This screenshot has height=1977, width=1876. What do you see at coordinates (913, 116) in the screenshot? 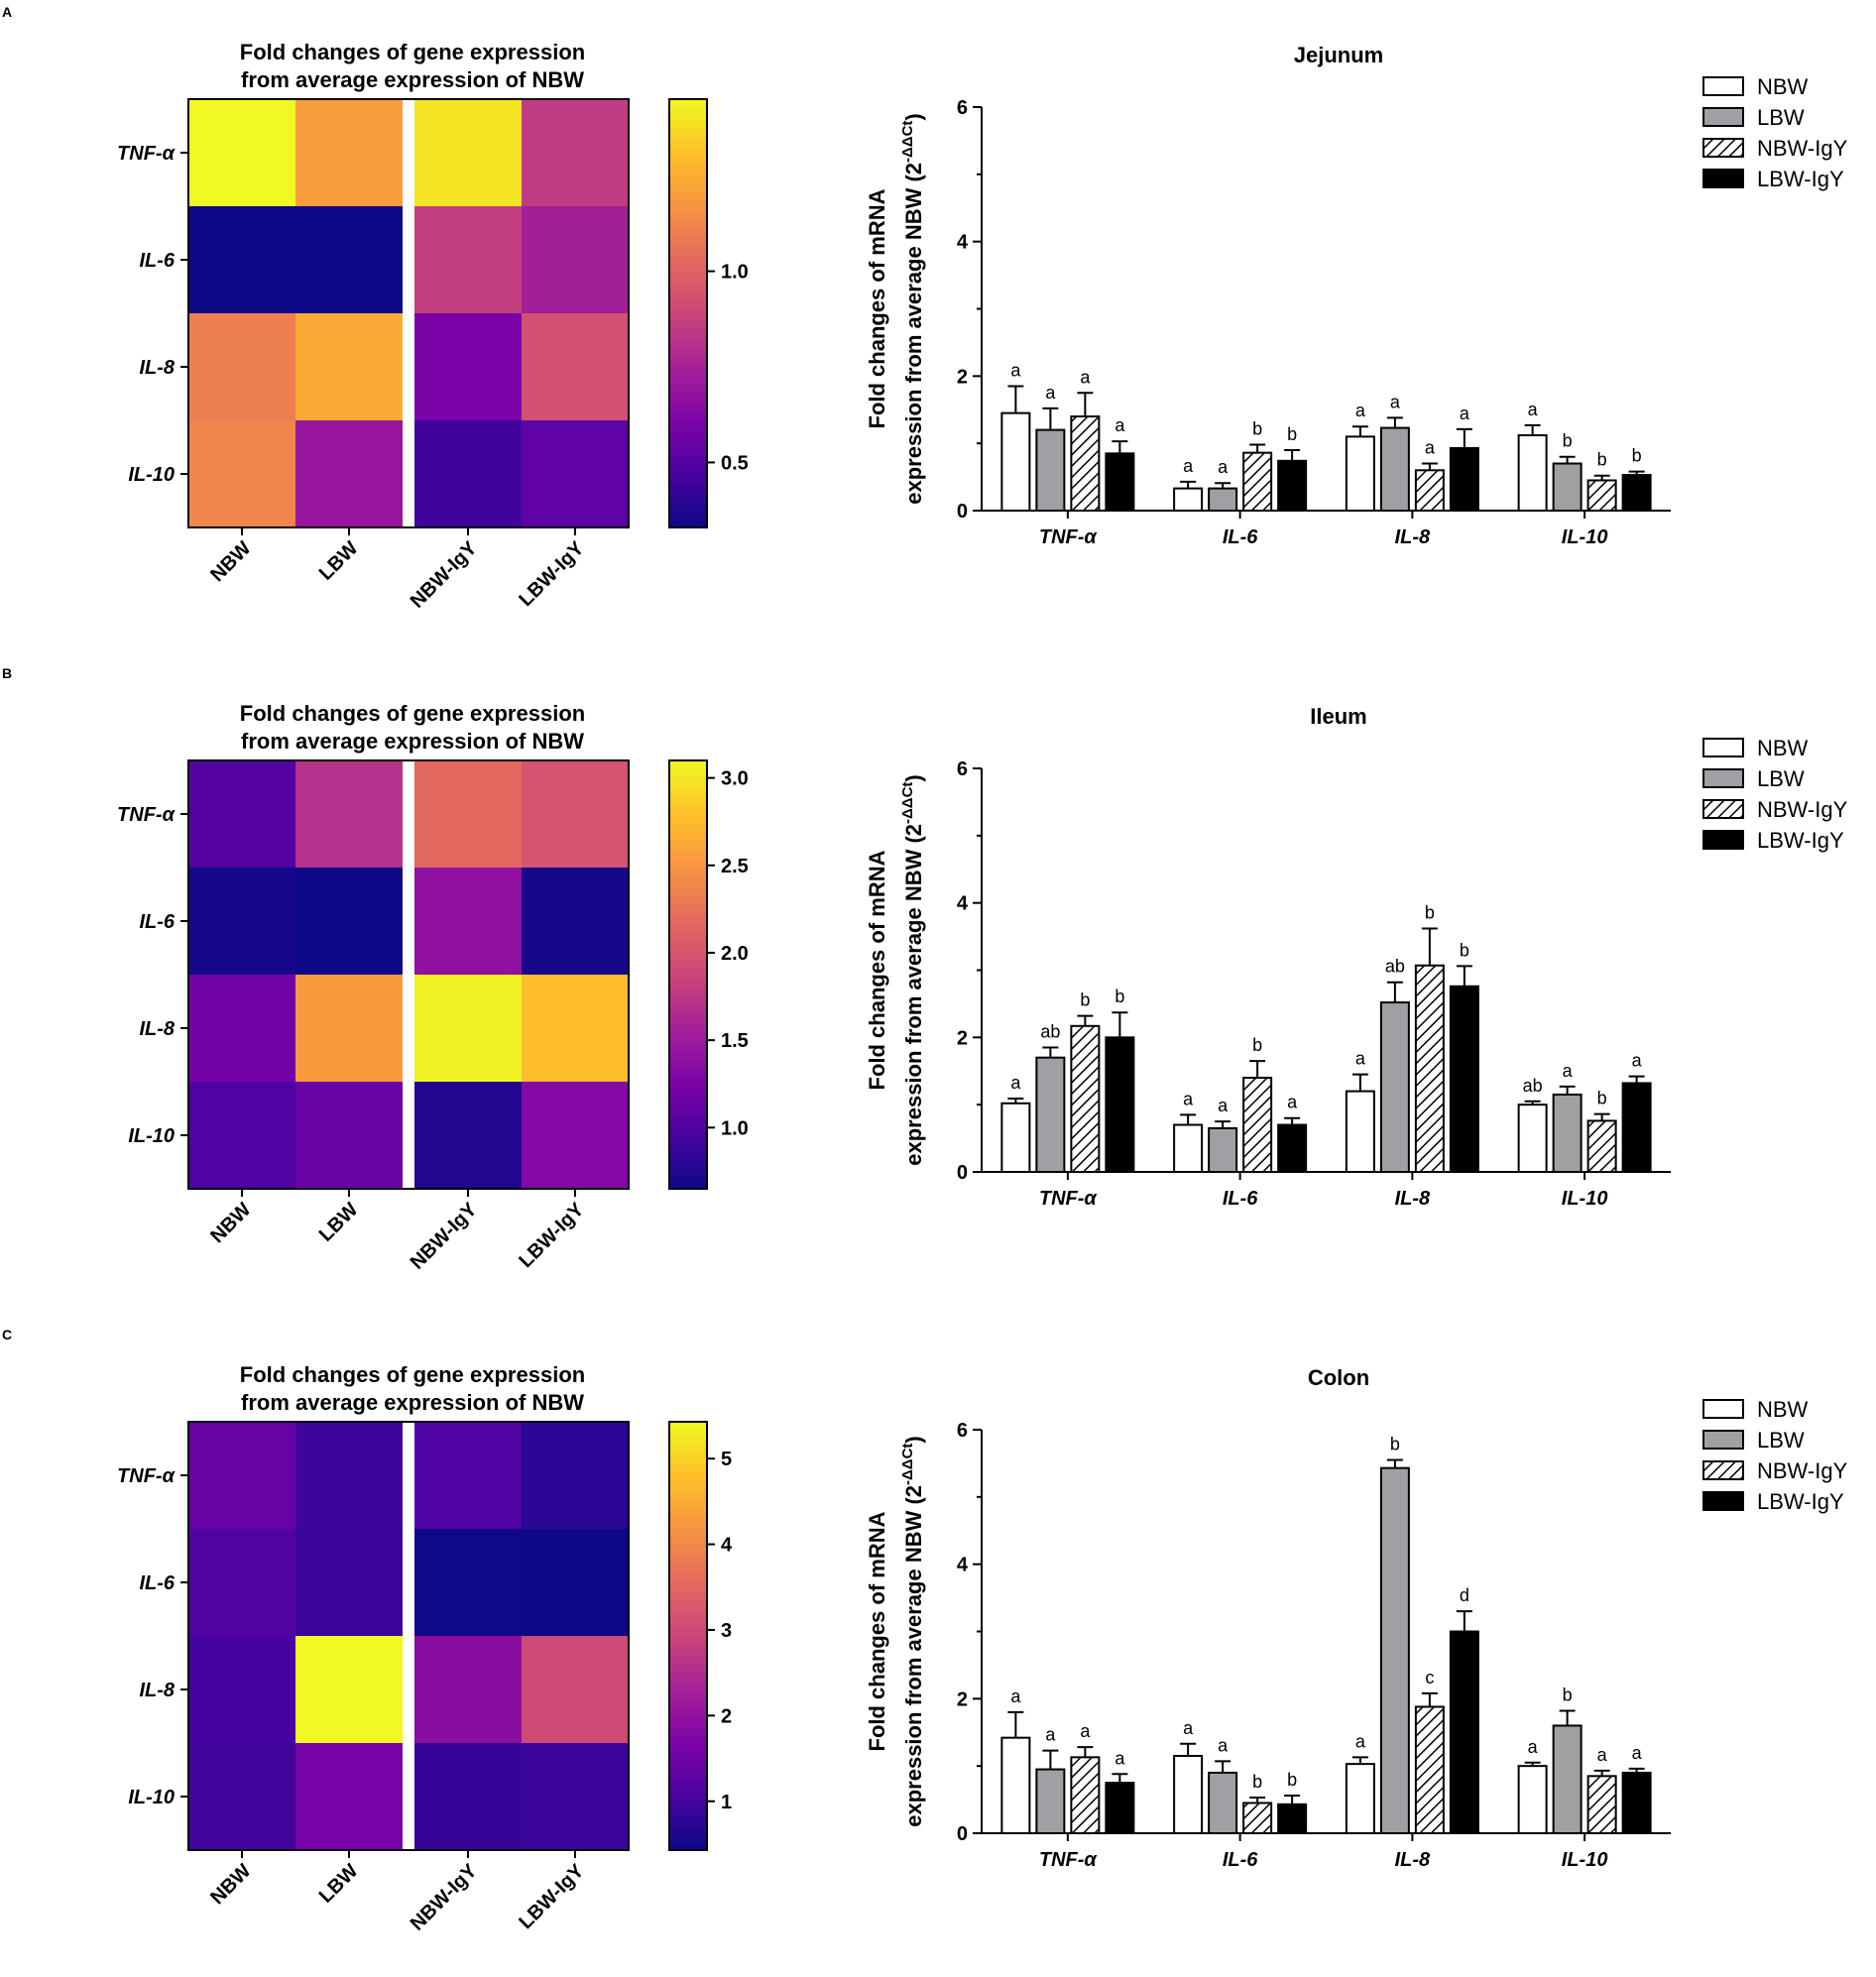
I see `y-label-close: )` at bounding box center [913, 116].